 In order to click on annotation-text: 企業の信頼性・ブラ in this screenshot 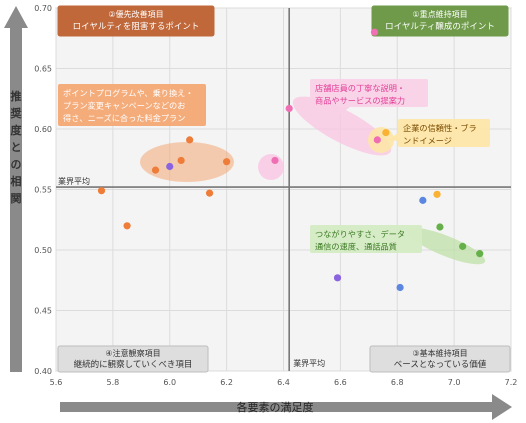, I will do `click(440, 128)`.